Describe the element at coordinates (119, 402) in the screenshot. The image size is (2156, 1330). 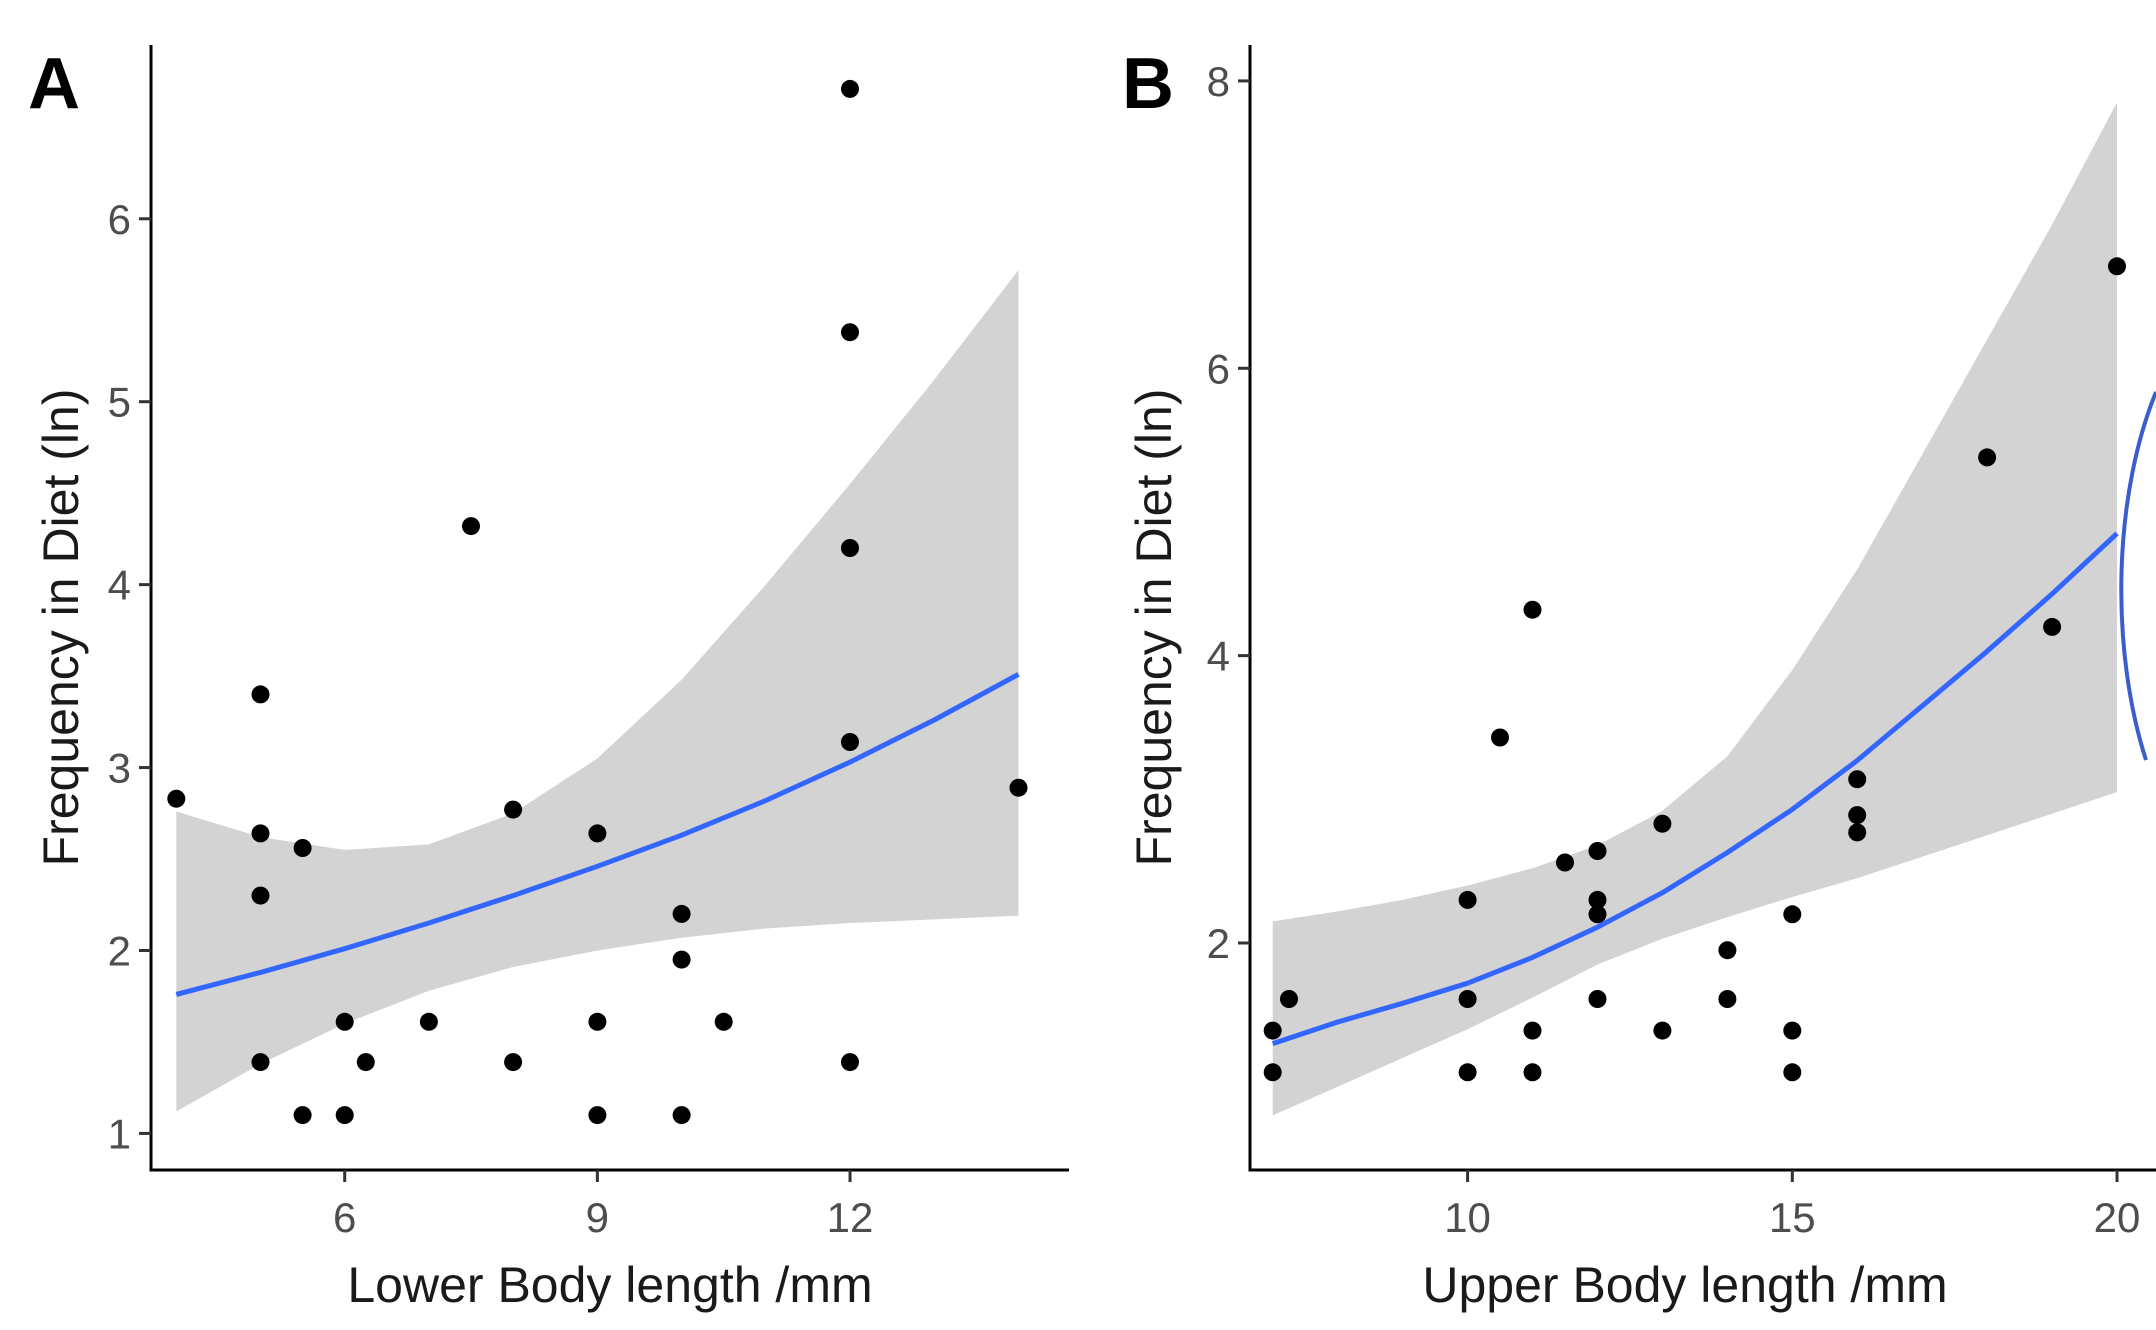
I see `y-tick-label: 5` at that location.